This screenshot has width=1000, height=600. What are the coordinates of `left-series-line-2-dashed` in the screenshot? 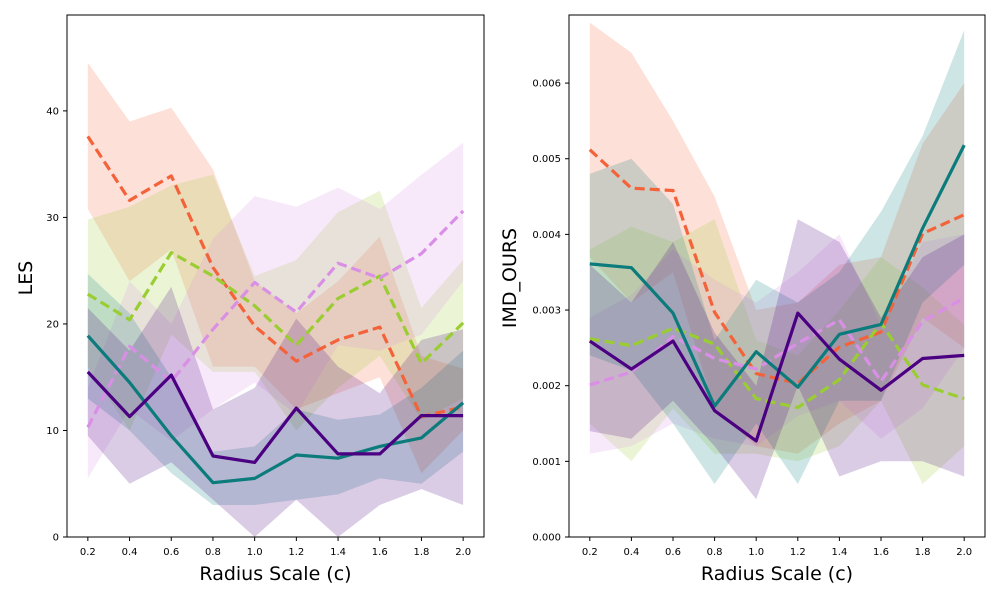 It's located at (275, 308).